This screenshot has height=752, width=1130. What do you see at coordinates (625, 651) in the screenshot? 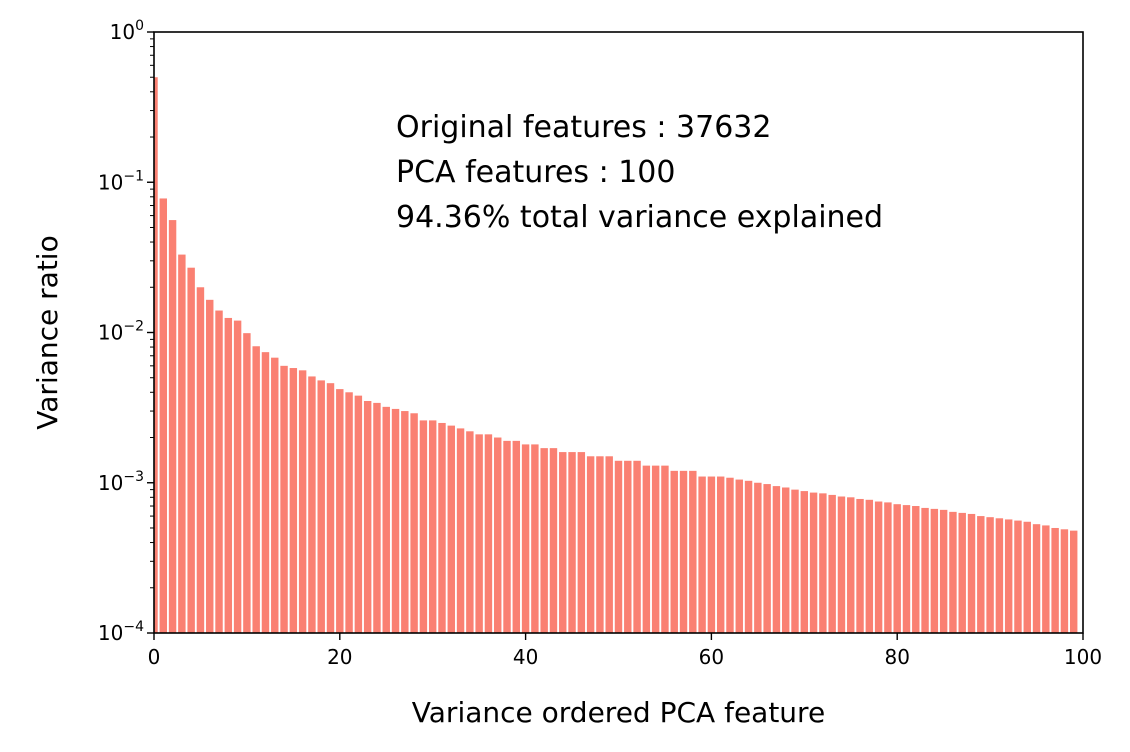
I see `x-axis: 0 20 40 60 80 100` at bounding box center [625, 651].